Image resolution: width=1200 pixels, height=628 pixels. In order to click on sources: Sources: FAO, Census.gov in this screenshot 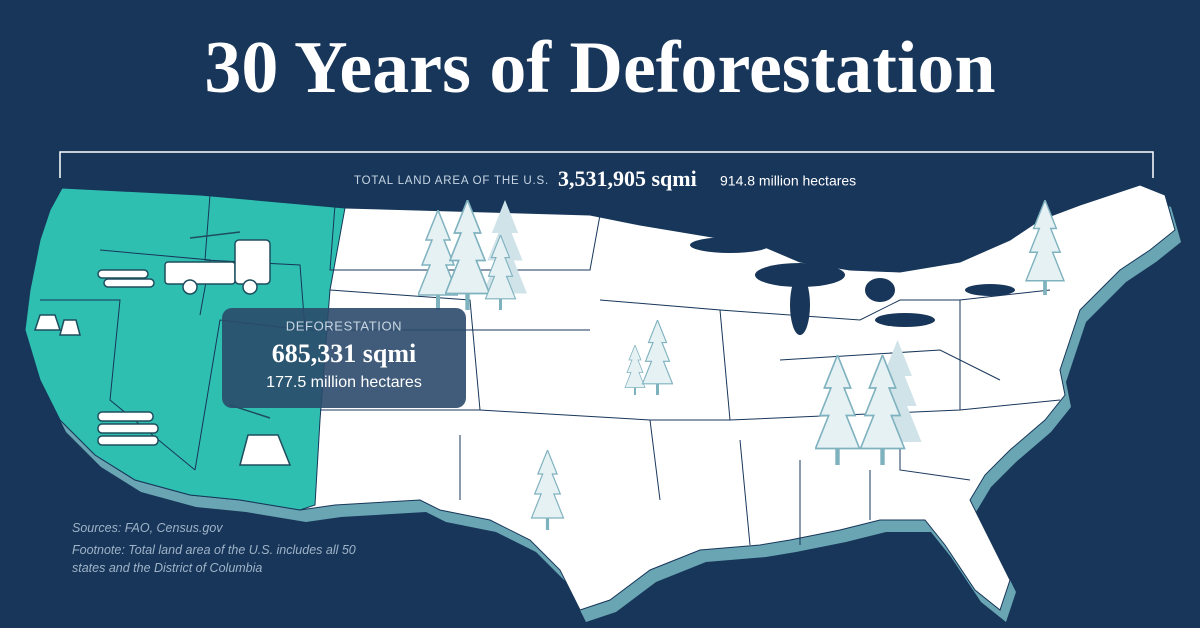, I will do `click(147, 528)`.